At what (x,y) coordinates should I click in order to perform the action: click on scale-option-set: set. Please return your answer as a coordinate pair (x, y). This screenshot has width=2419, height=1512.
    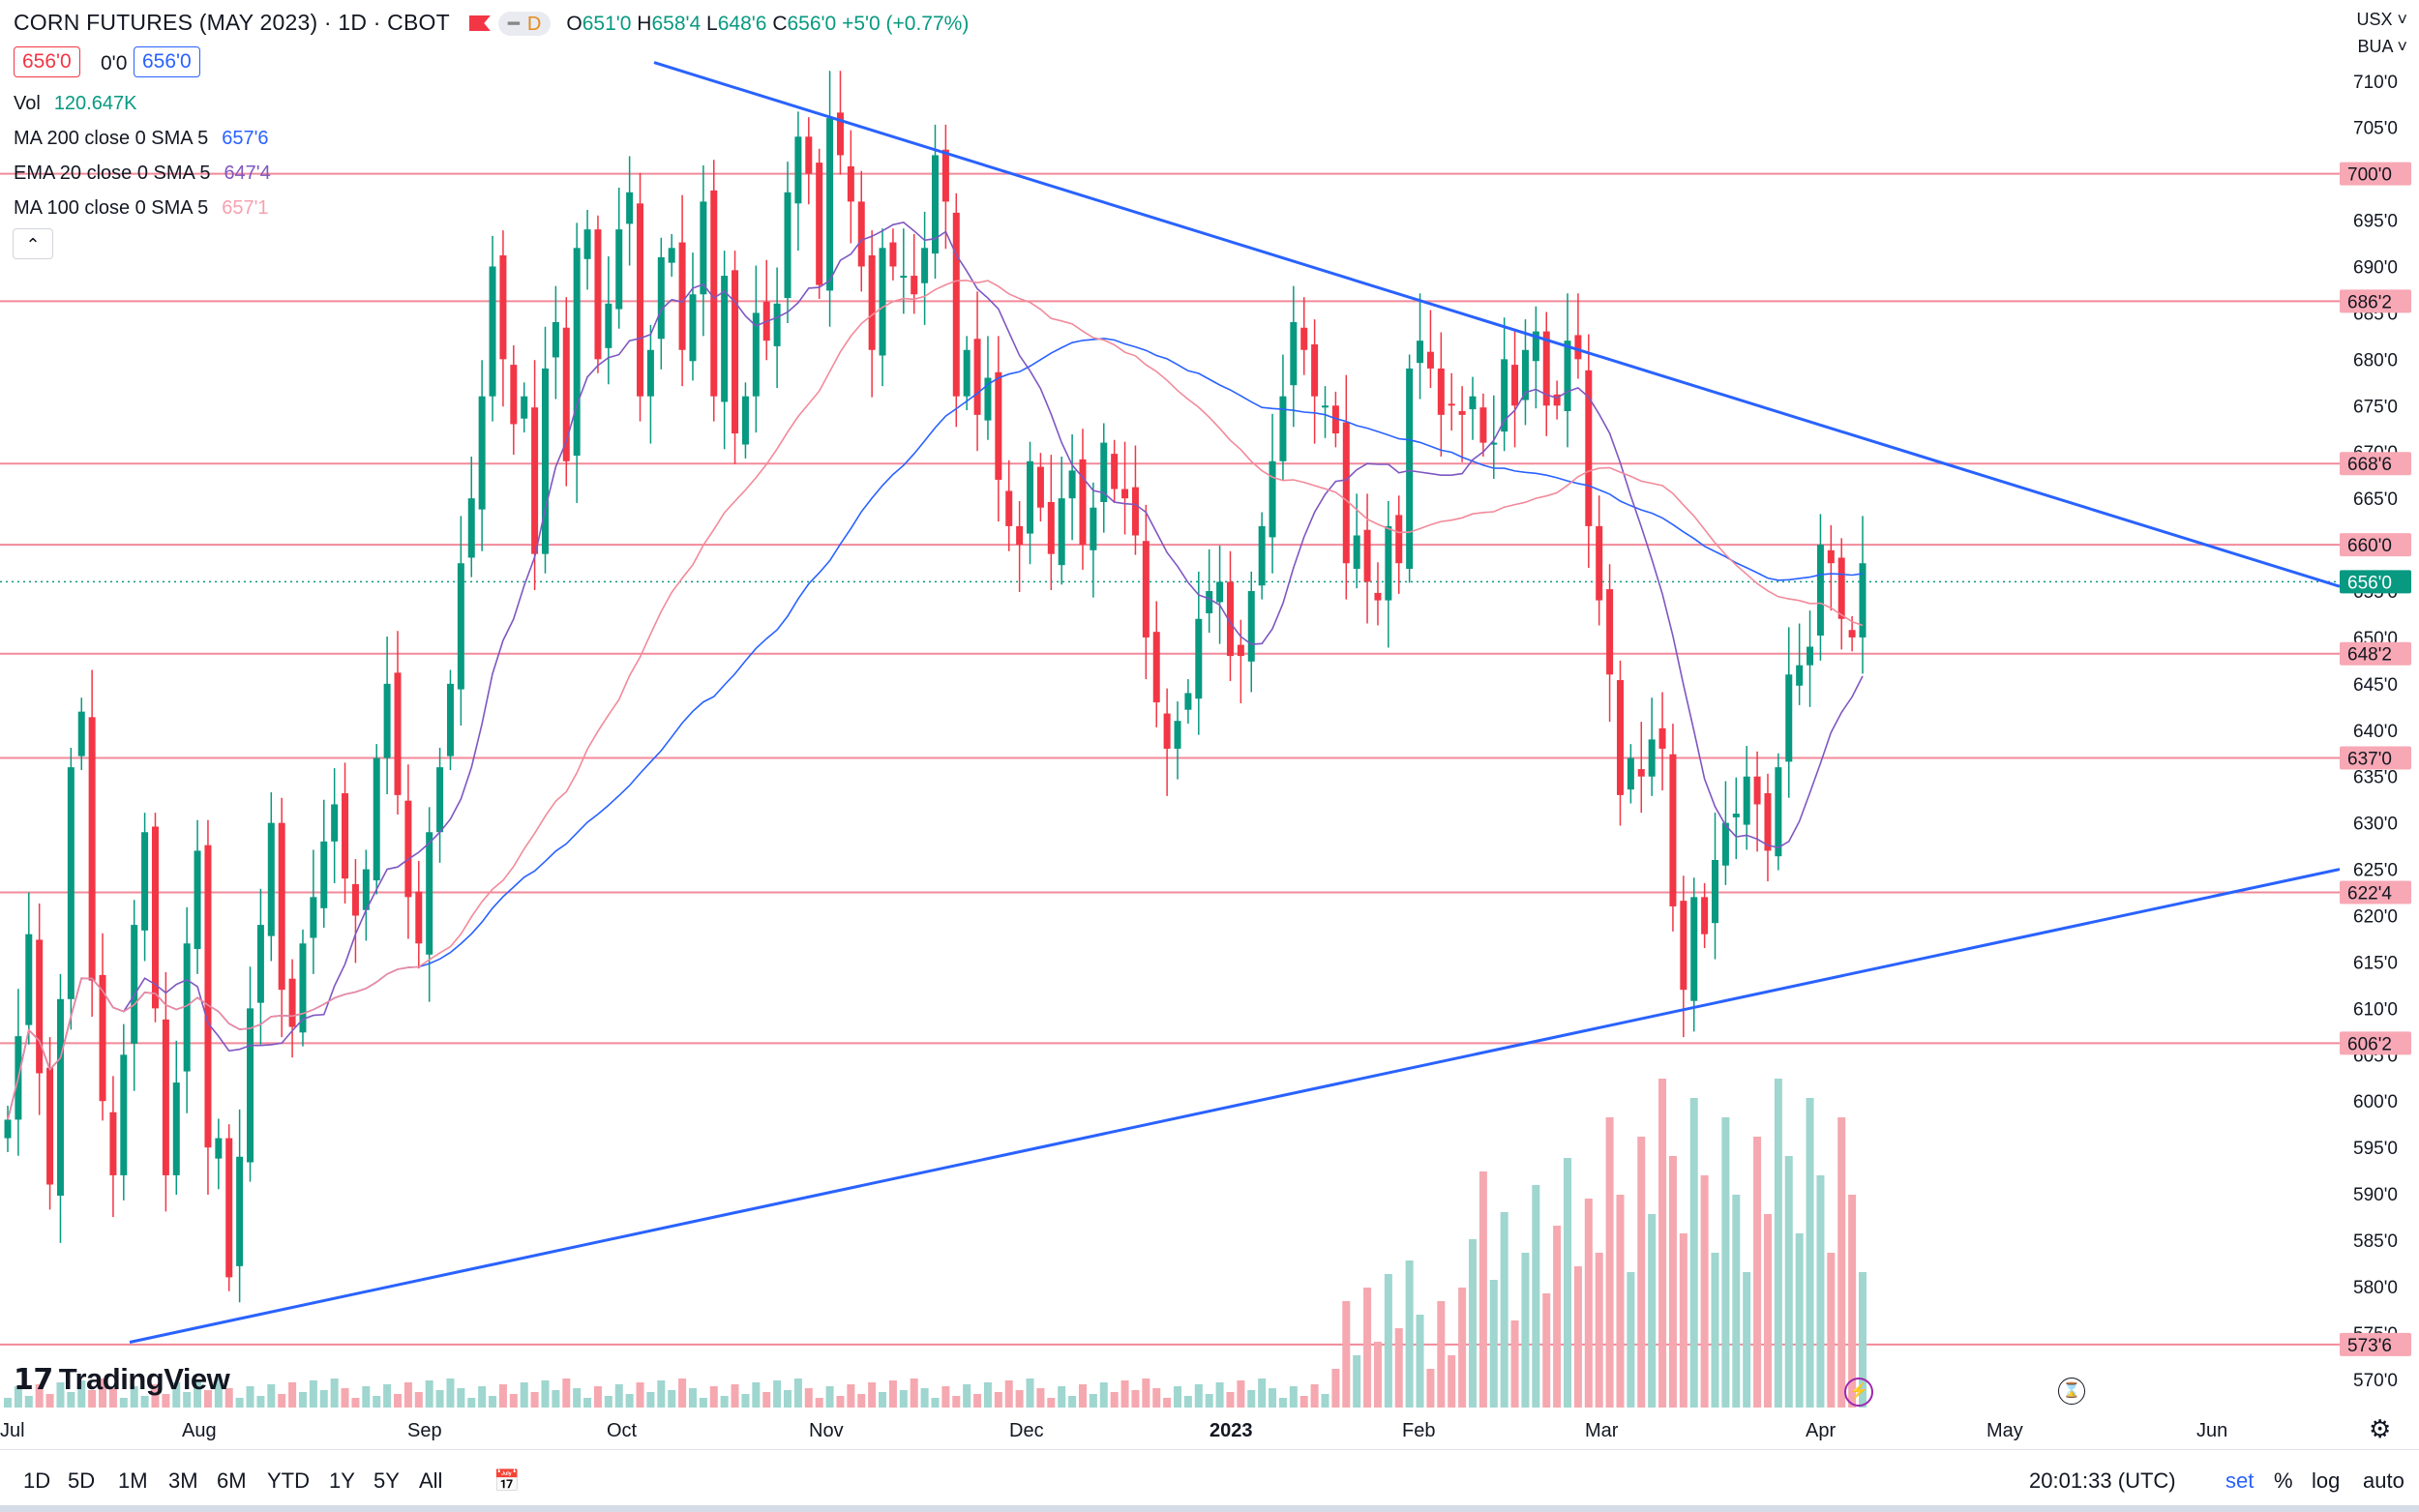
    Looking at the image, I should click on (2240, 1481).